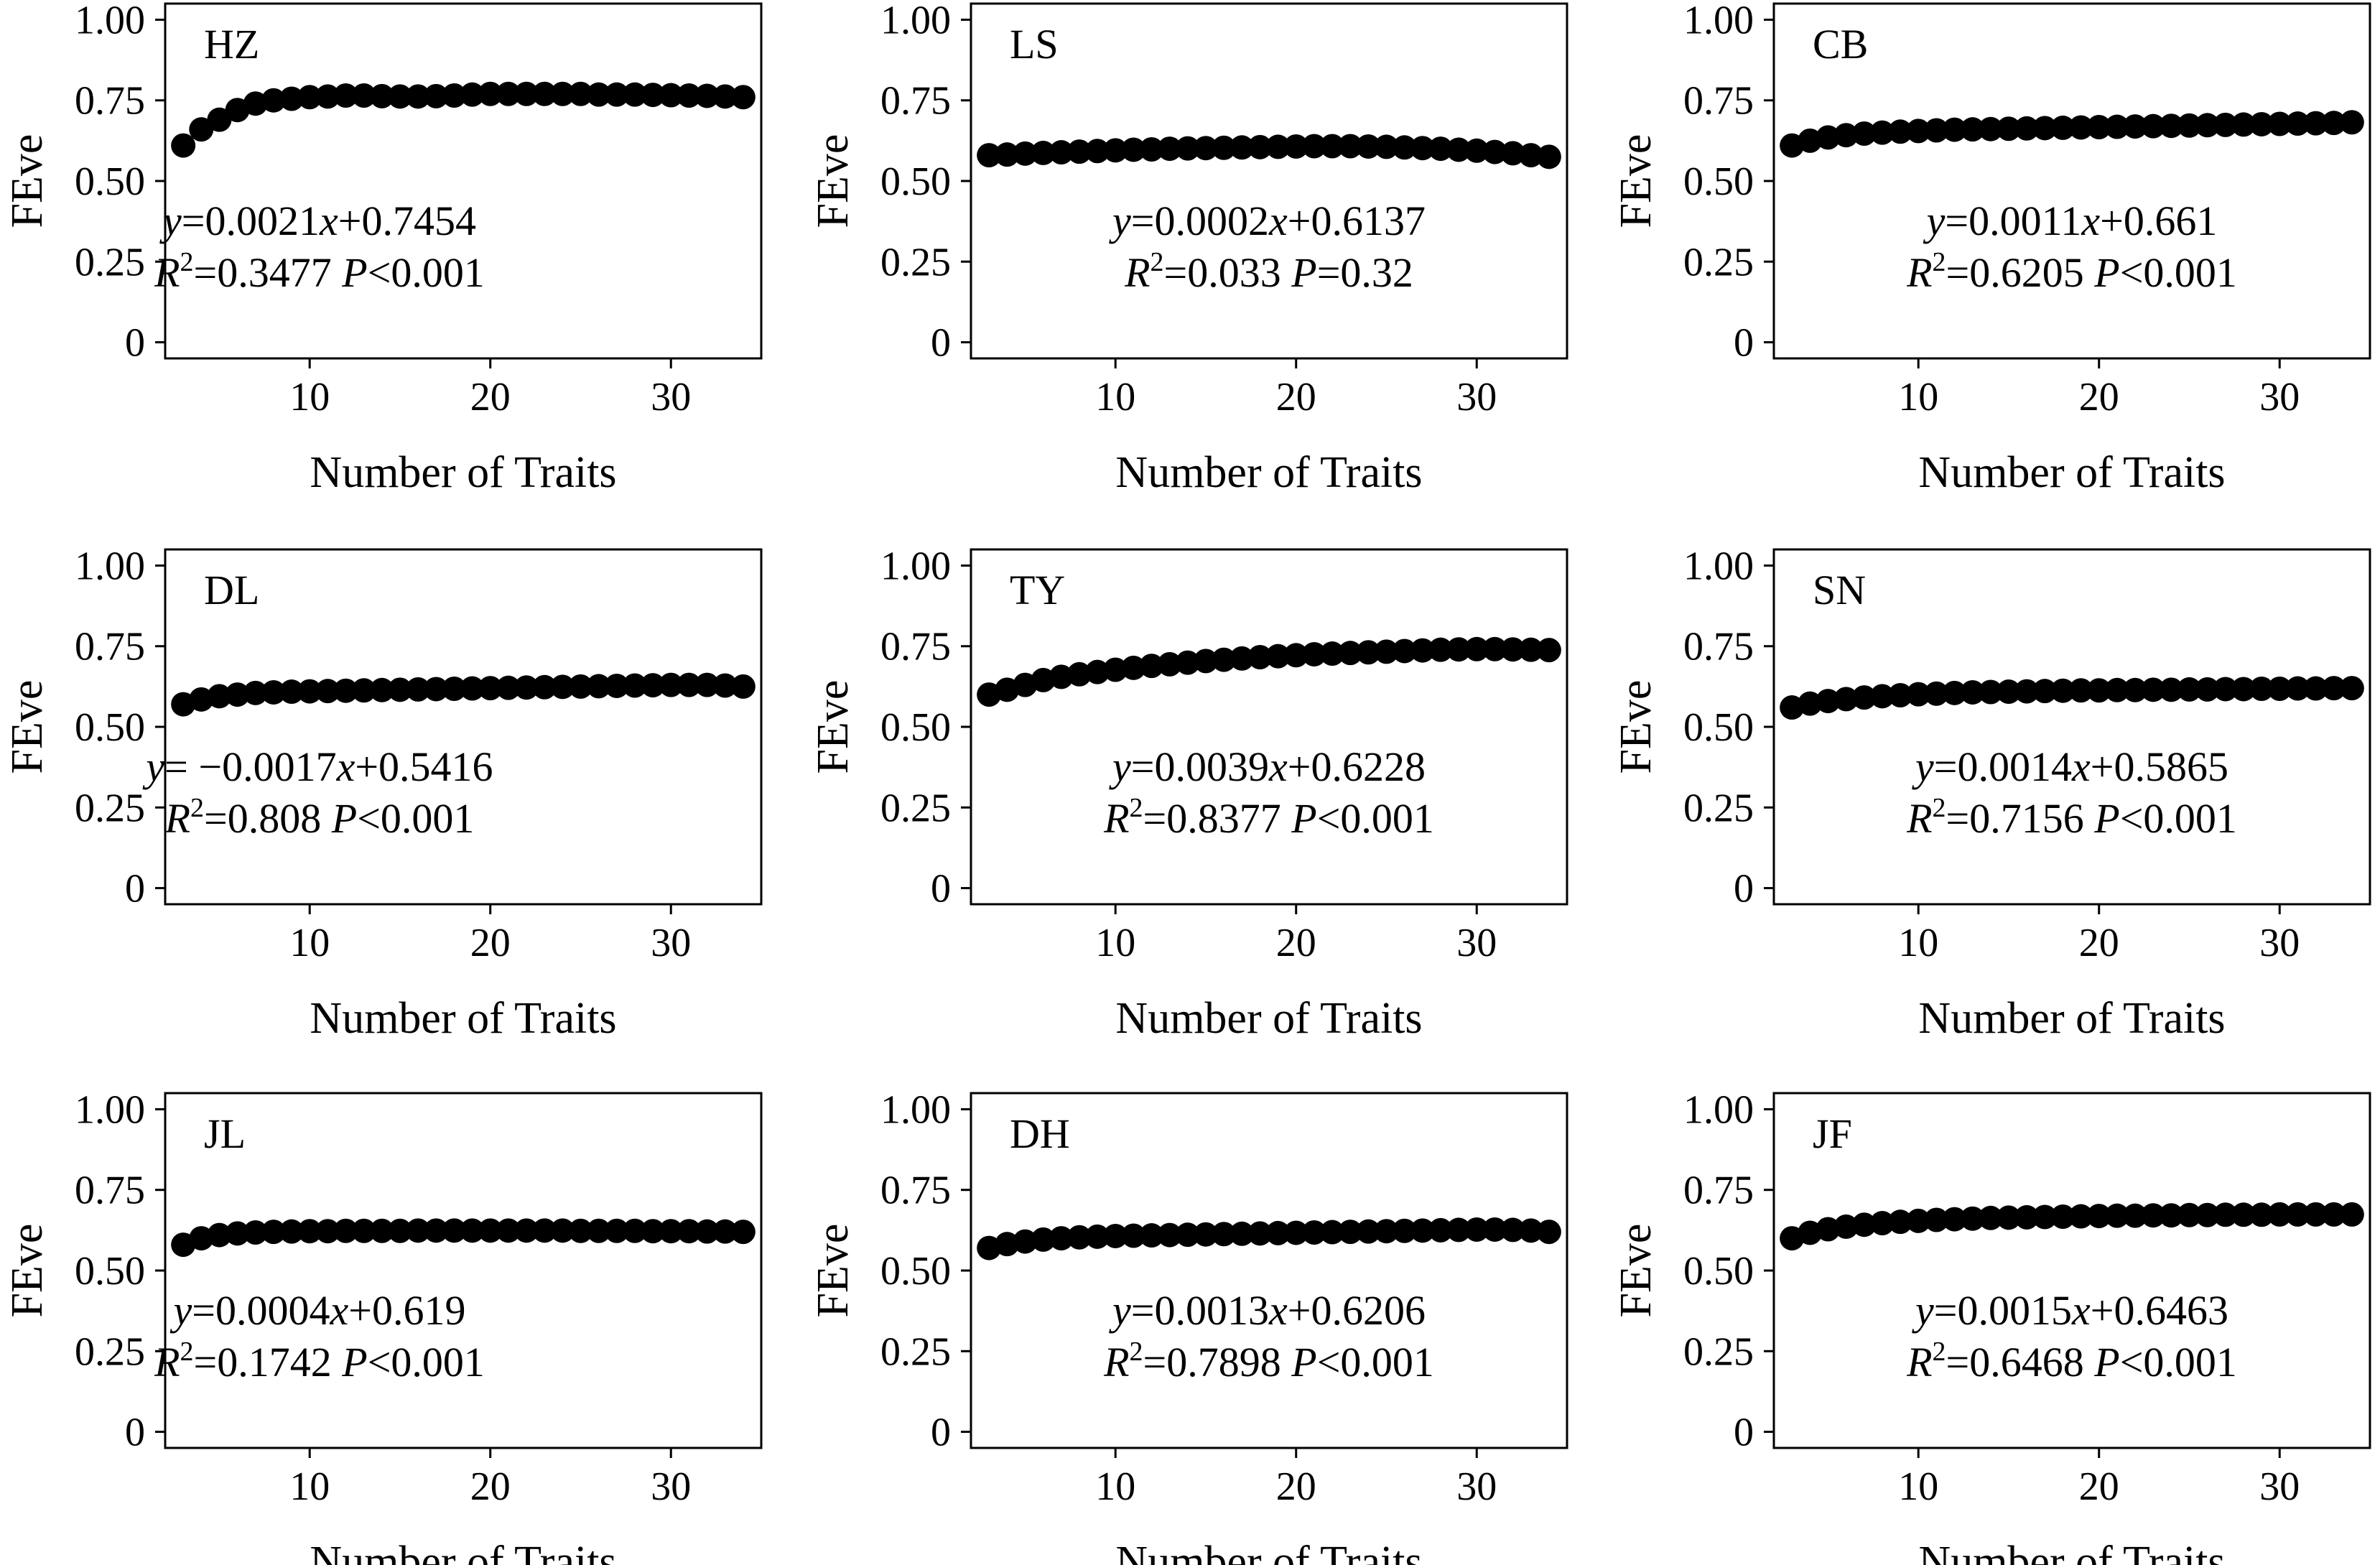 This screenshot has width=2380, height=1565. What do you see at coordinates (1267, 766) in the screenshot?
I see `regression-equation: y=0.0039x+0.6228` at bounding box center [1267, 766].